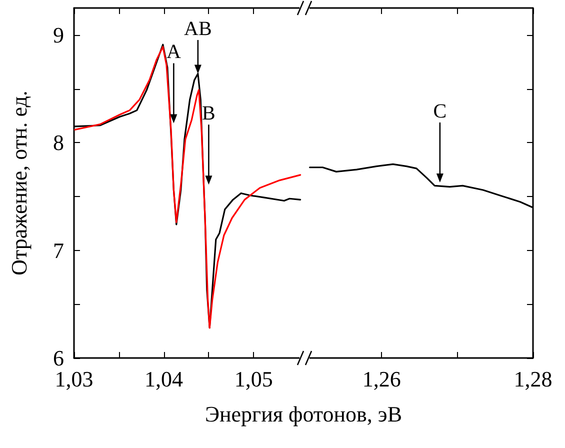 This screenshot has height=448, width=565. Describe the element at coordinates (303, 414) in the screenshot. I see `x-axis-title: Энергия фотонов, эВ` at that location.